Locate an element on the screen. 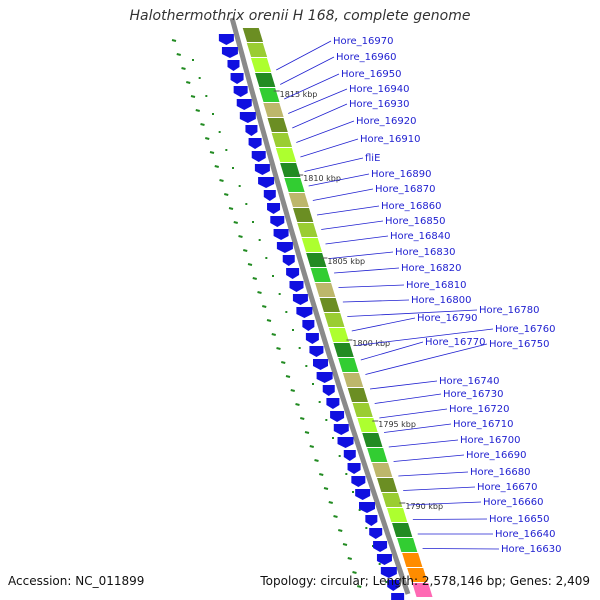 The width and height of the screenshot is (600, 600). gene-label: Hore_16750 is located at coordinates (519, 344).